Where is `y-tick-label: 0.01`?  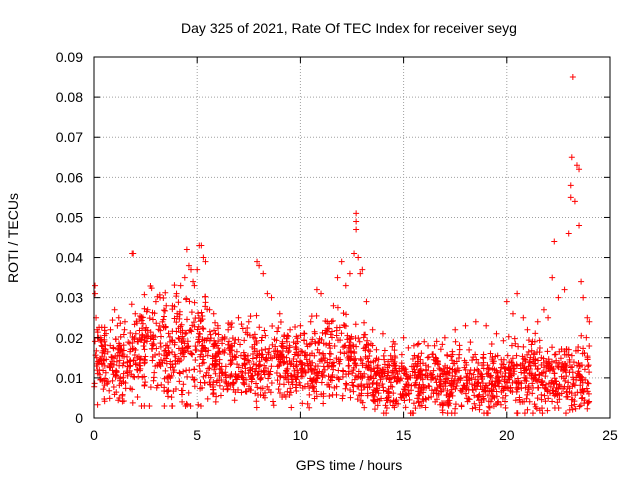 y-tick-label: 0.01 is located at coordinates (69, 378).